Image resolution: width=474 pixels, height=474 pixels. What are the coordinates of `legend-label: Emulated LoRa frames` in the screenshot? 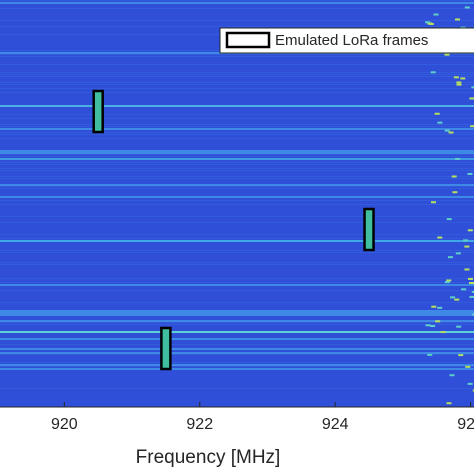 It's located at (351, 40).